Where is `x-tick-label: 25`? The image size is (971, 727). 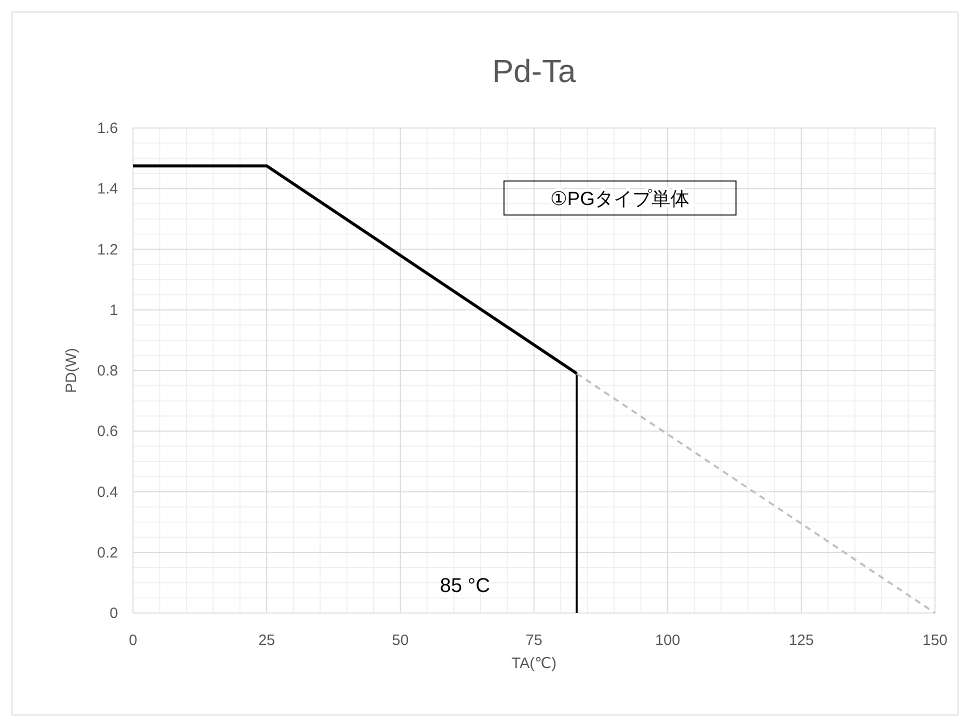 x-tick-label: 25 is located at coordinates (267, 640).